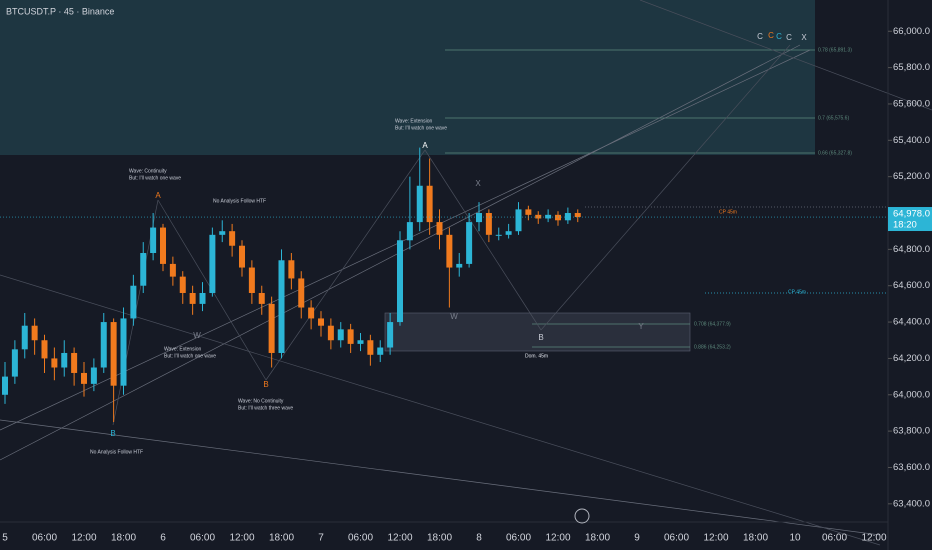 This screenshot has height=550, width=932. I want to click on x-tick-label: 10, so click(795, 538).